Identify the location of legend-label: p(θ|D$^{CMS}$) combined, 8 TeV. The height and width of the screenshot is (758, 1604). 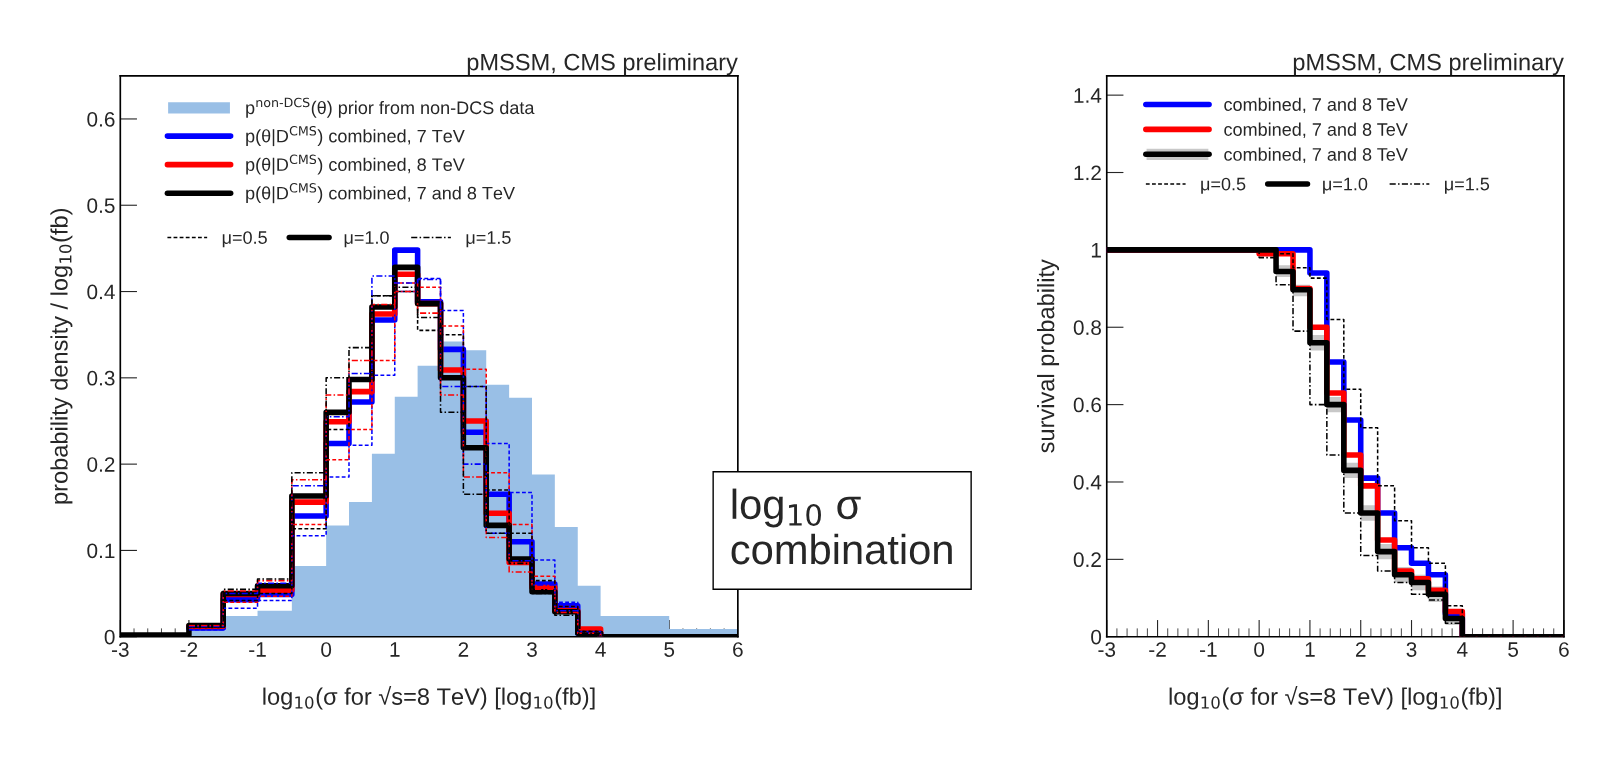
(355, 164).